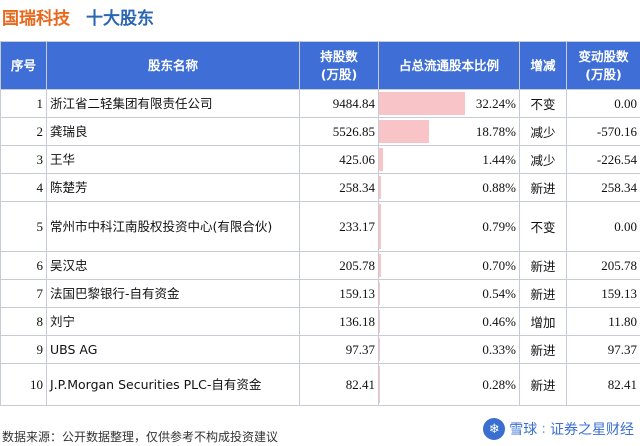 The width and height of the screenshot is (640, 446). I want to click on title-bar: 国瑞科技 十大股东, so click(320, 16).